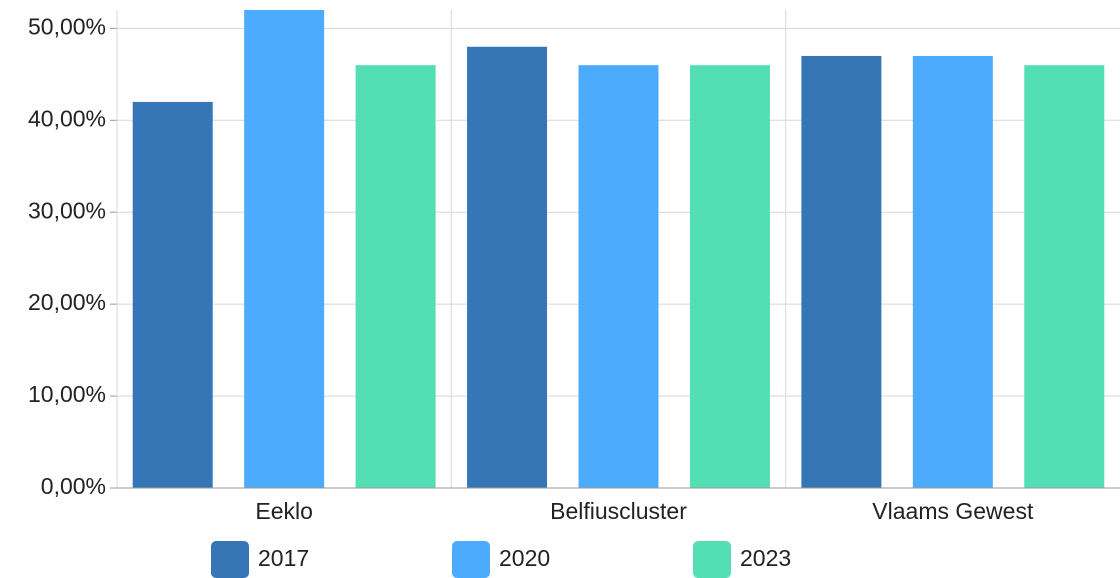 Image resolution: width=1120 pixels, height=578 pixels. Describe the element at coordinates (67, 394) in the screenshot. I see `y-tick-label: 10,00%` at that location.